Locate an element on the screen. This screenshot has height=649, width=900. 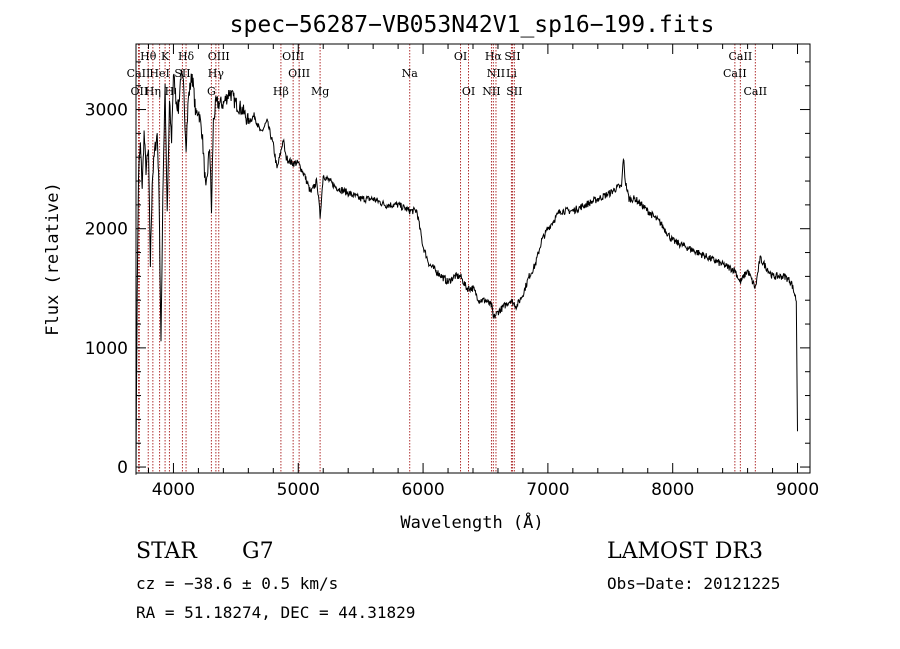
line-label: Na is located at coordinates (410, 73).